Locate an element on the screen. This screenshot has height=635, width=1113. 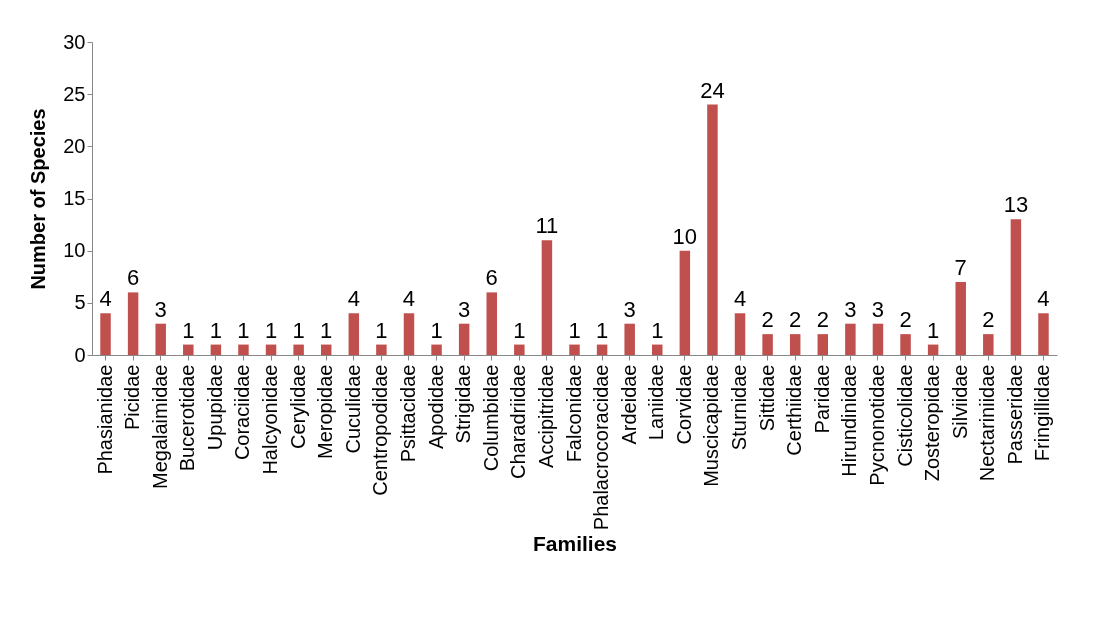
x-tick-label: Accipitridae is located at coordinates (545, 416).